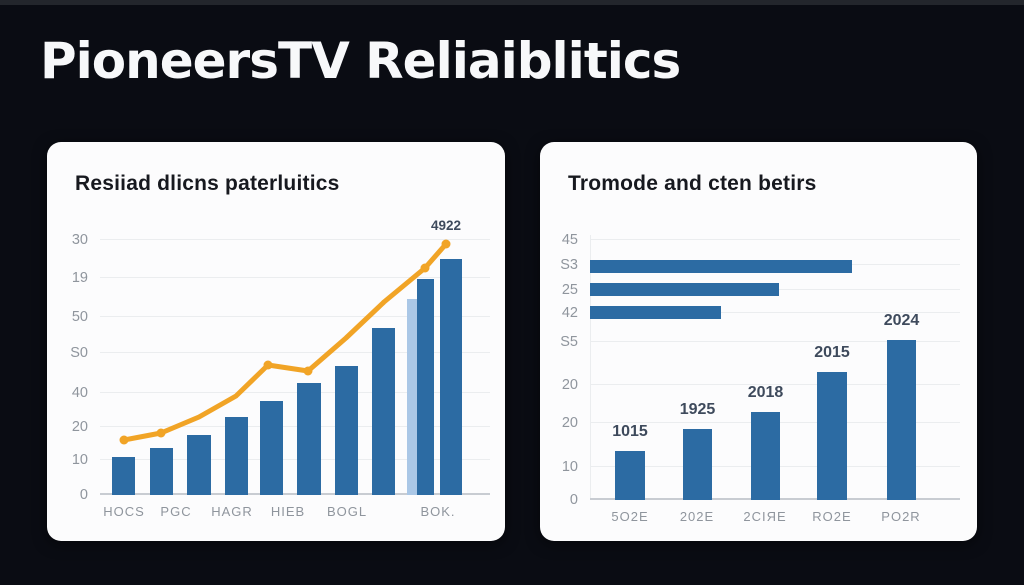 Image resolution: width=1024 pixels, height=585 pixels. Describe the element at coordinates (438, 511) in the screenshot. I see `x-tick-label: BOK.` at that location.